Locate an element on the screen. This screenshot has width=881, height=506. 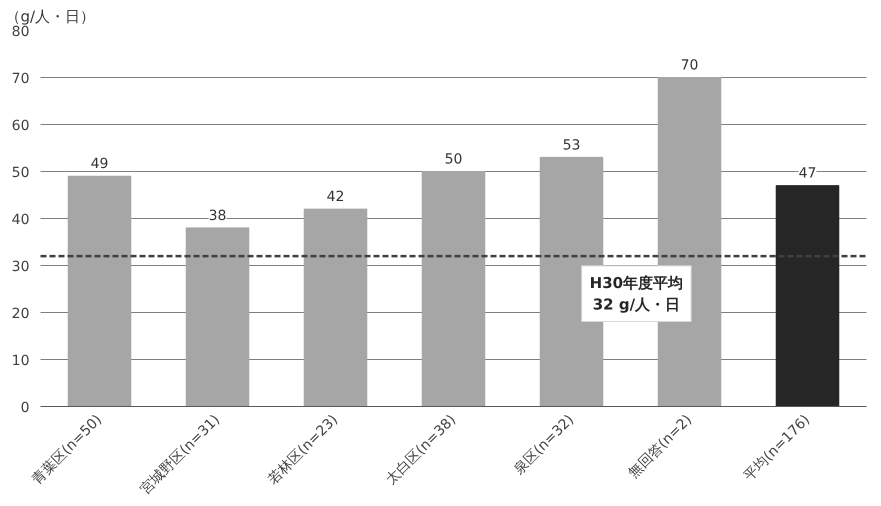
y-tick-label: 50 is located at coordinates (21, 173).